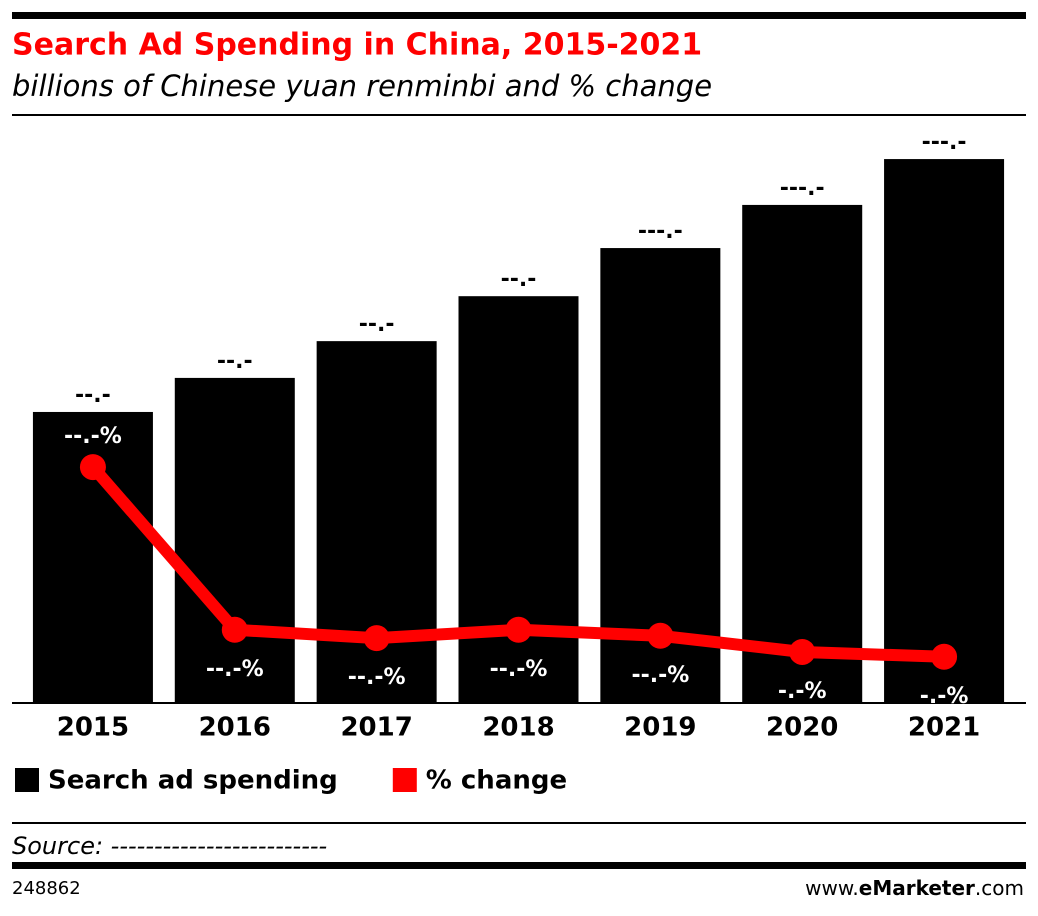 The image size is (1038, 916). I want to click on x-tick-label: 2017, so click(376, 728).